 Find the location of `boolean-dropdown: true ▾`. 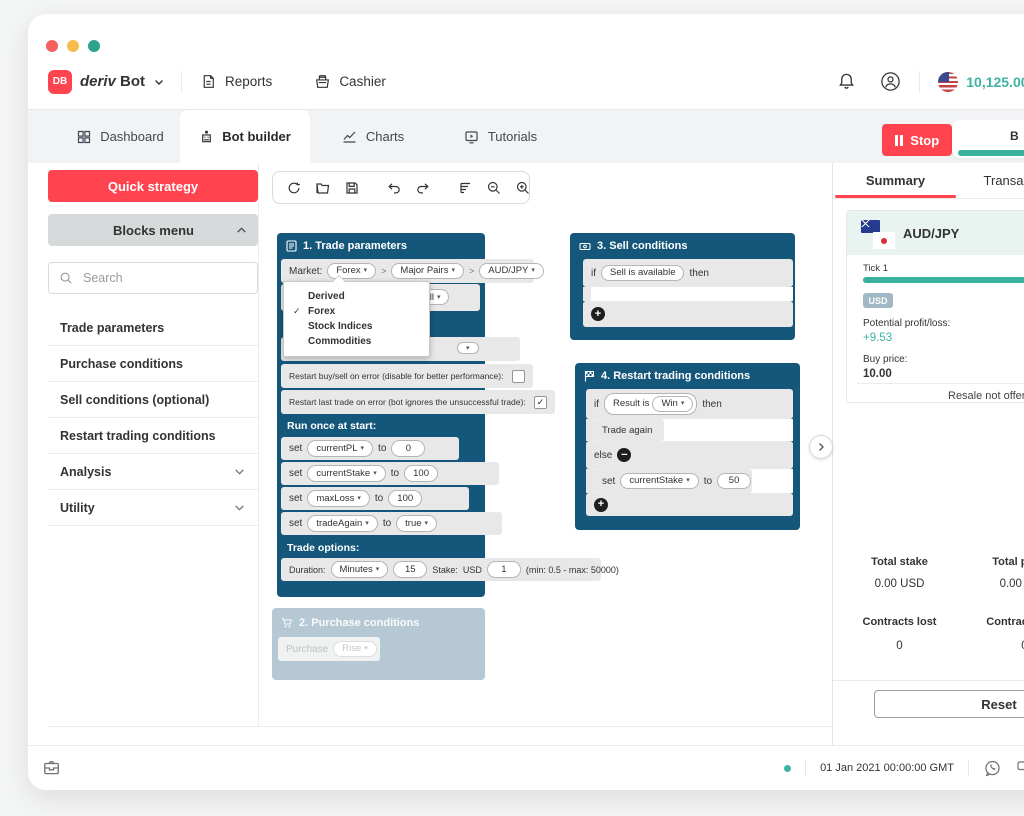

boolean-dropdown: true ▾ is located at coordinates (417, 523).